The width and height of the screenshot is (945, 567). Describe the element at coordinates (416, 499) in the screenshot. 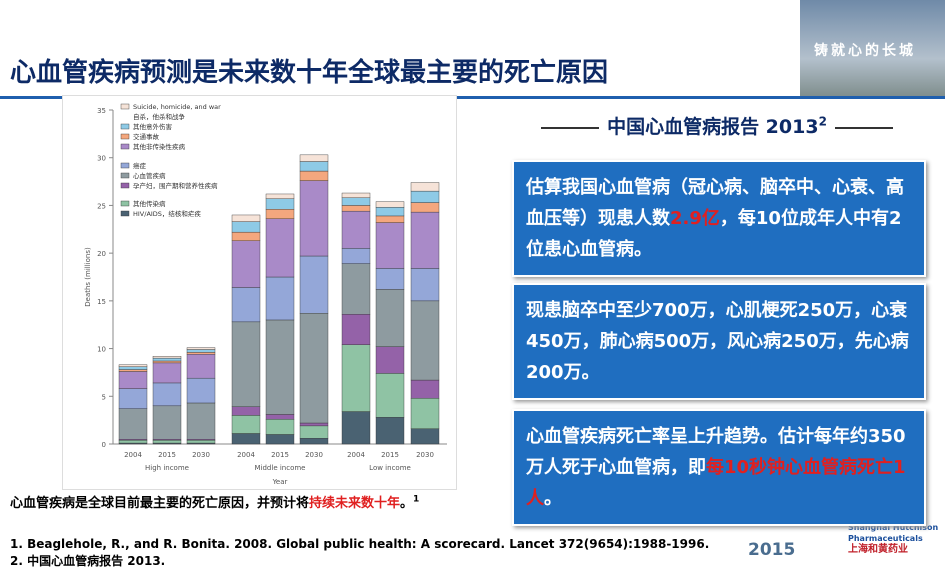

I see `caption-ref: 1` at that location.